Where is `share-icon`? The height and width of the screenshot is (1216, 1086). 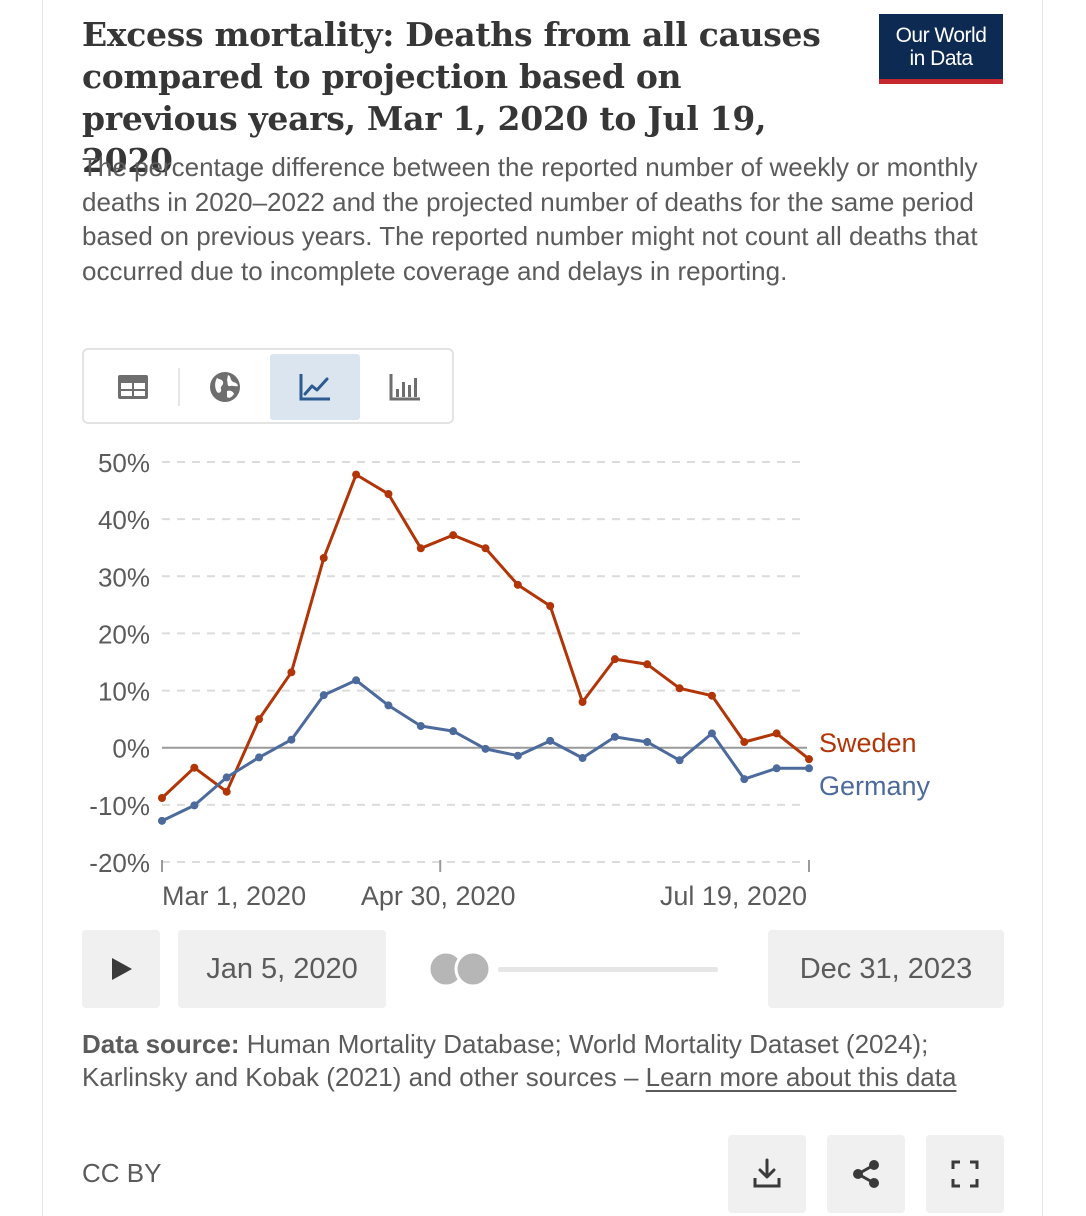
share-icon is located at coordinates (866, 1174).